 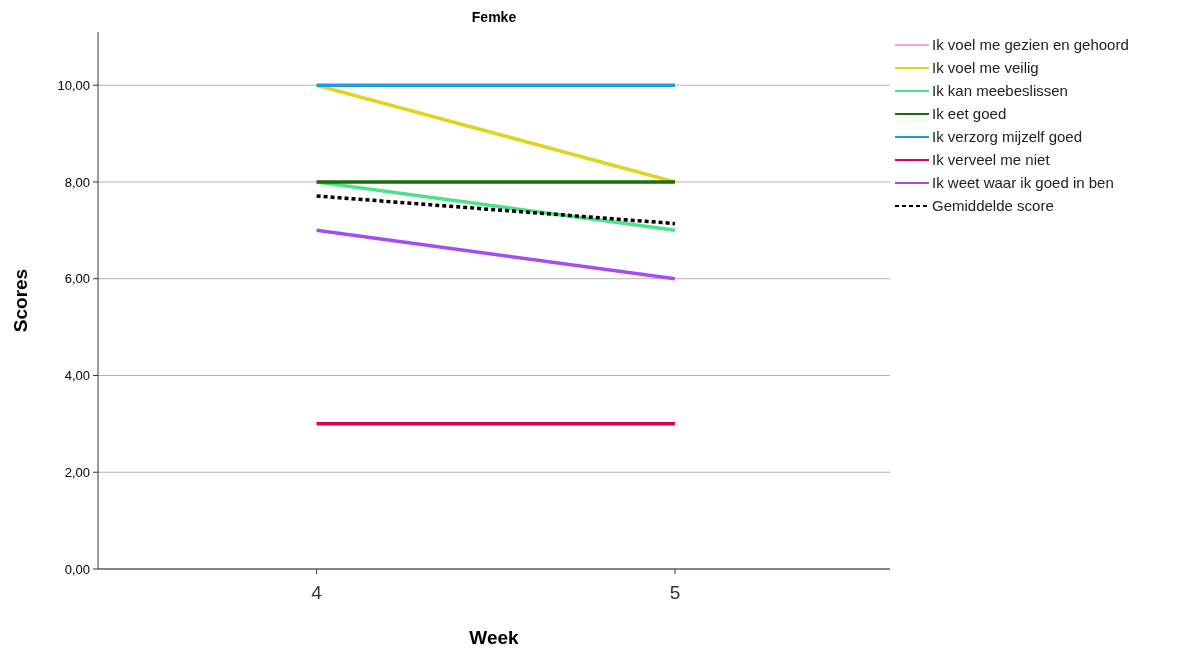 What do you see at coordinates (77, 279) in the screenshot?
I see `y-tick-label: 6,00` at bounding box center [77, 279].